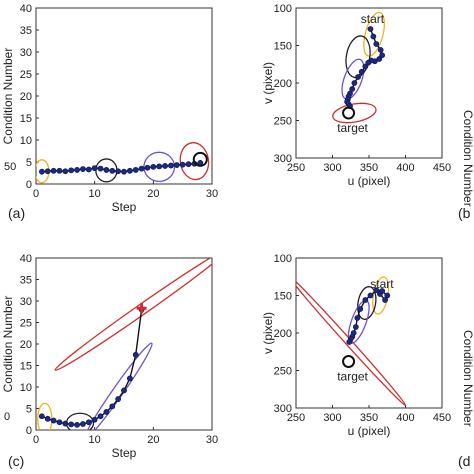  What do you see at coordinates (464, 461) in the screenshot?
I see `panel-label: (d` at bounding box center [464, 461].